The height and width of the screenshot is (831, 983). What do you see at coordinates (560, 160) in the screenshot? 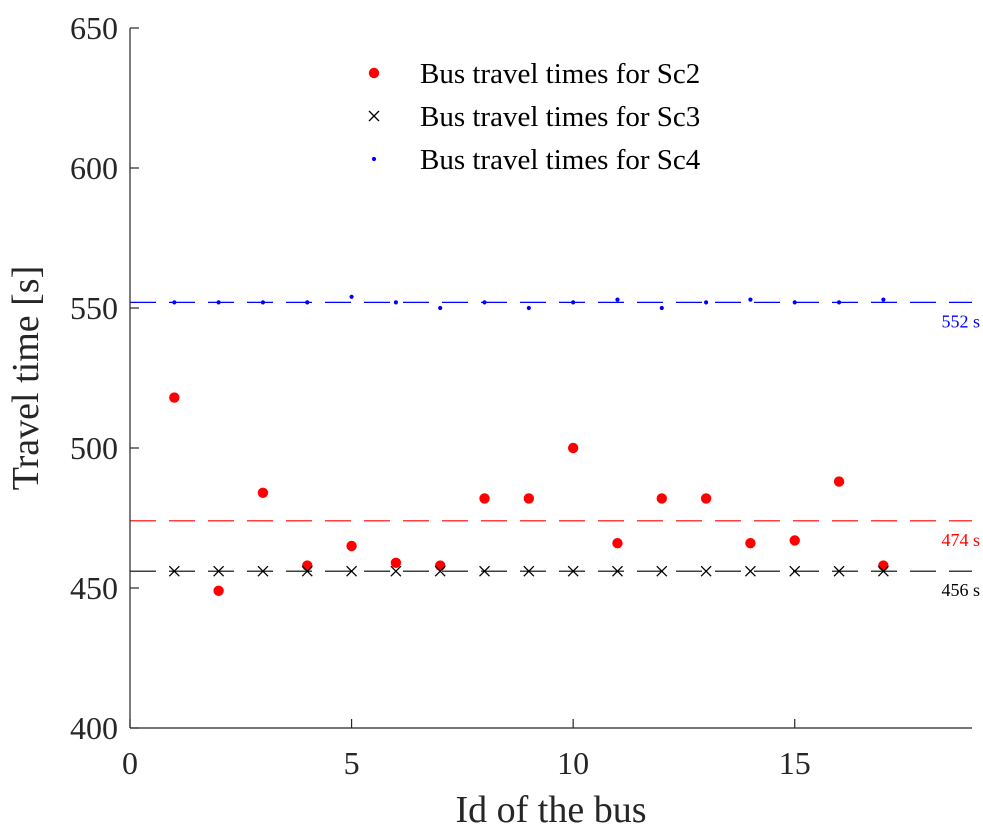
I see `legend-entry-label: Bus travel times for Sc4` at bounding box center [560, 160].